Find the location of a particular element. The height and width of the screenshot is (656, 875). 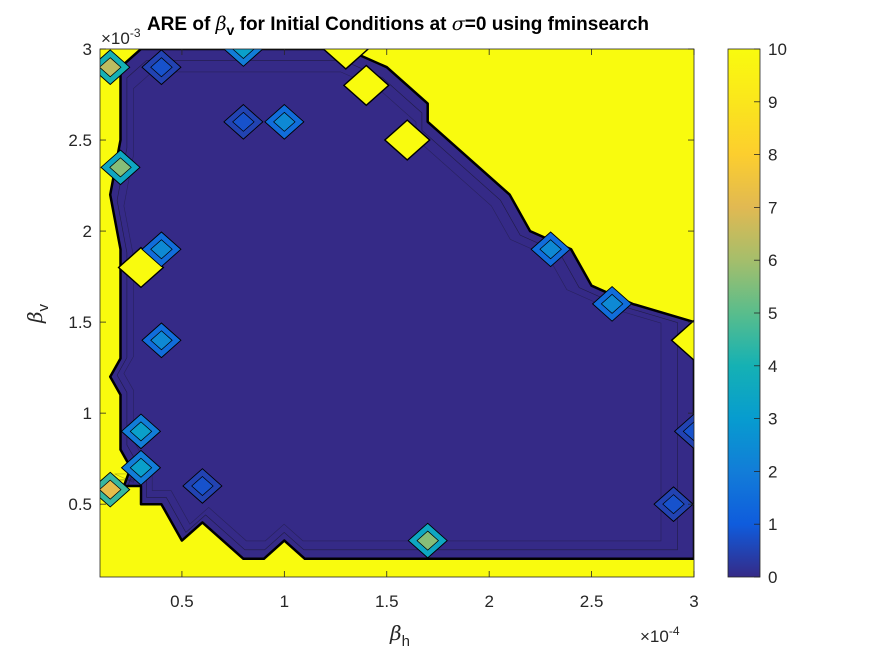

colorbar-tick-label: 5 is located at coordinates (772, 313).